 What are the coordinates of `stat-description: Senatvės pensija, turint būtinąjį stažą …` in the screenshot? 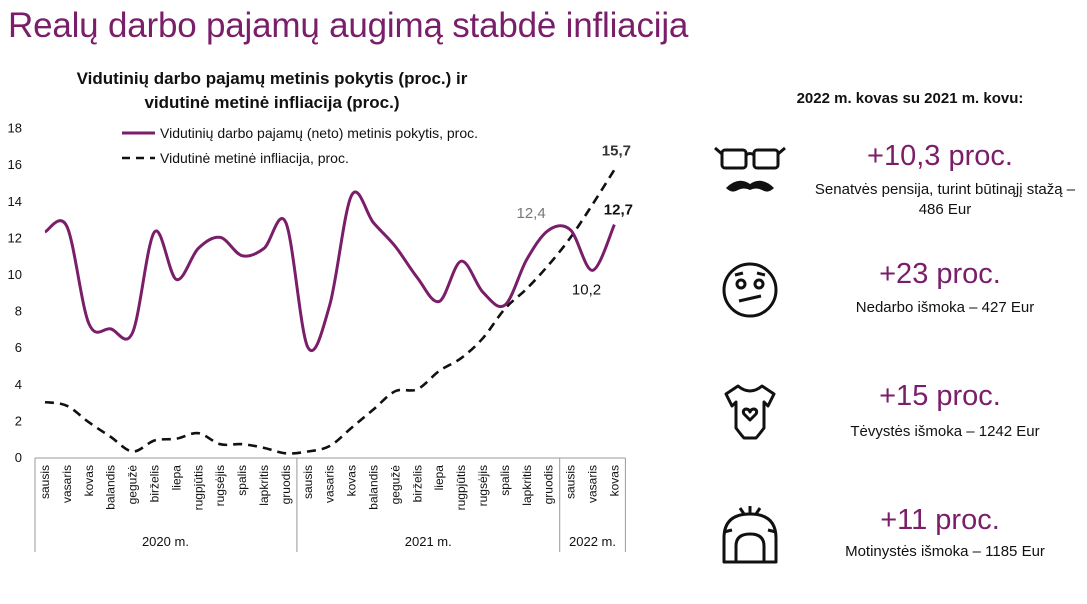 It's located at (945, 199).